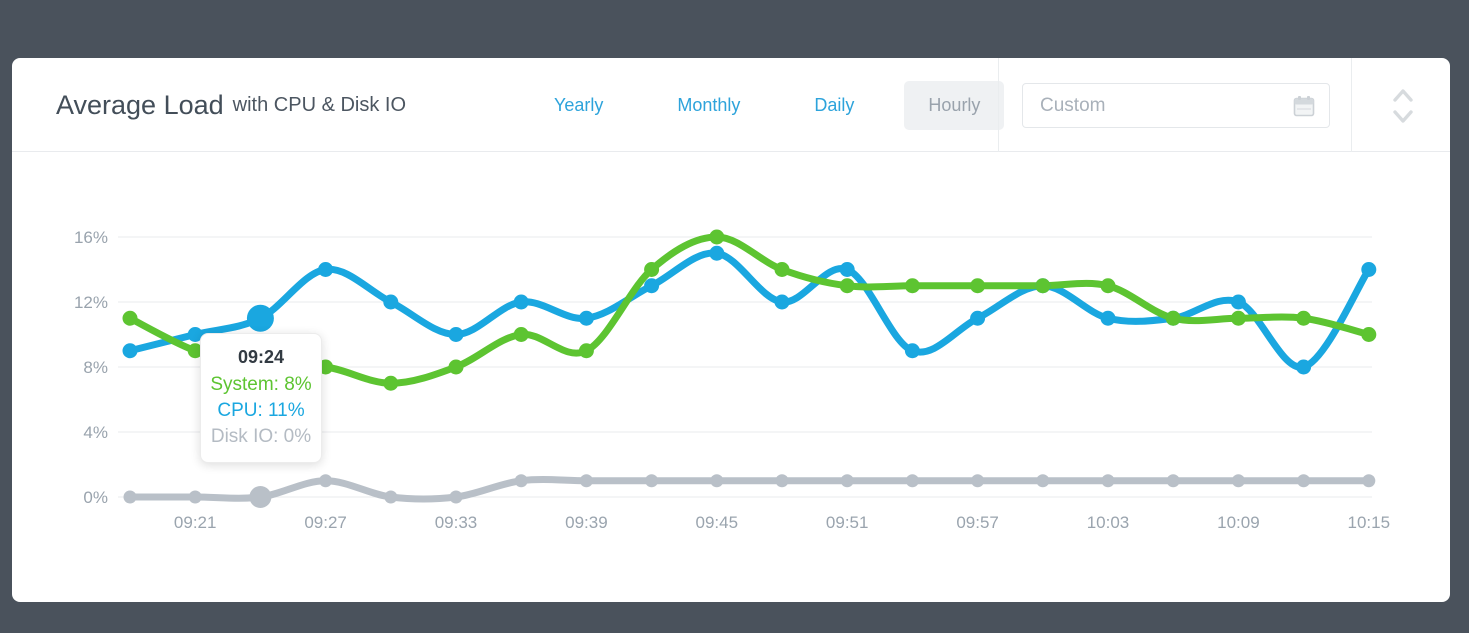 This screenshot has height=633, width=1469. I want to click on tooltip-row-disk-io: Disk IO: 0%, so click(261, 436).